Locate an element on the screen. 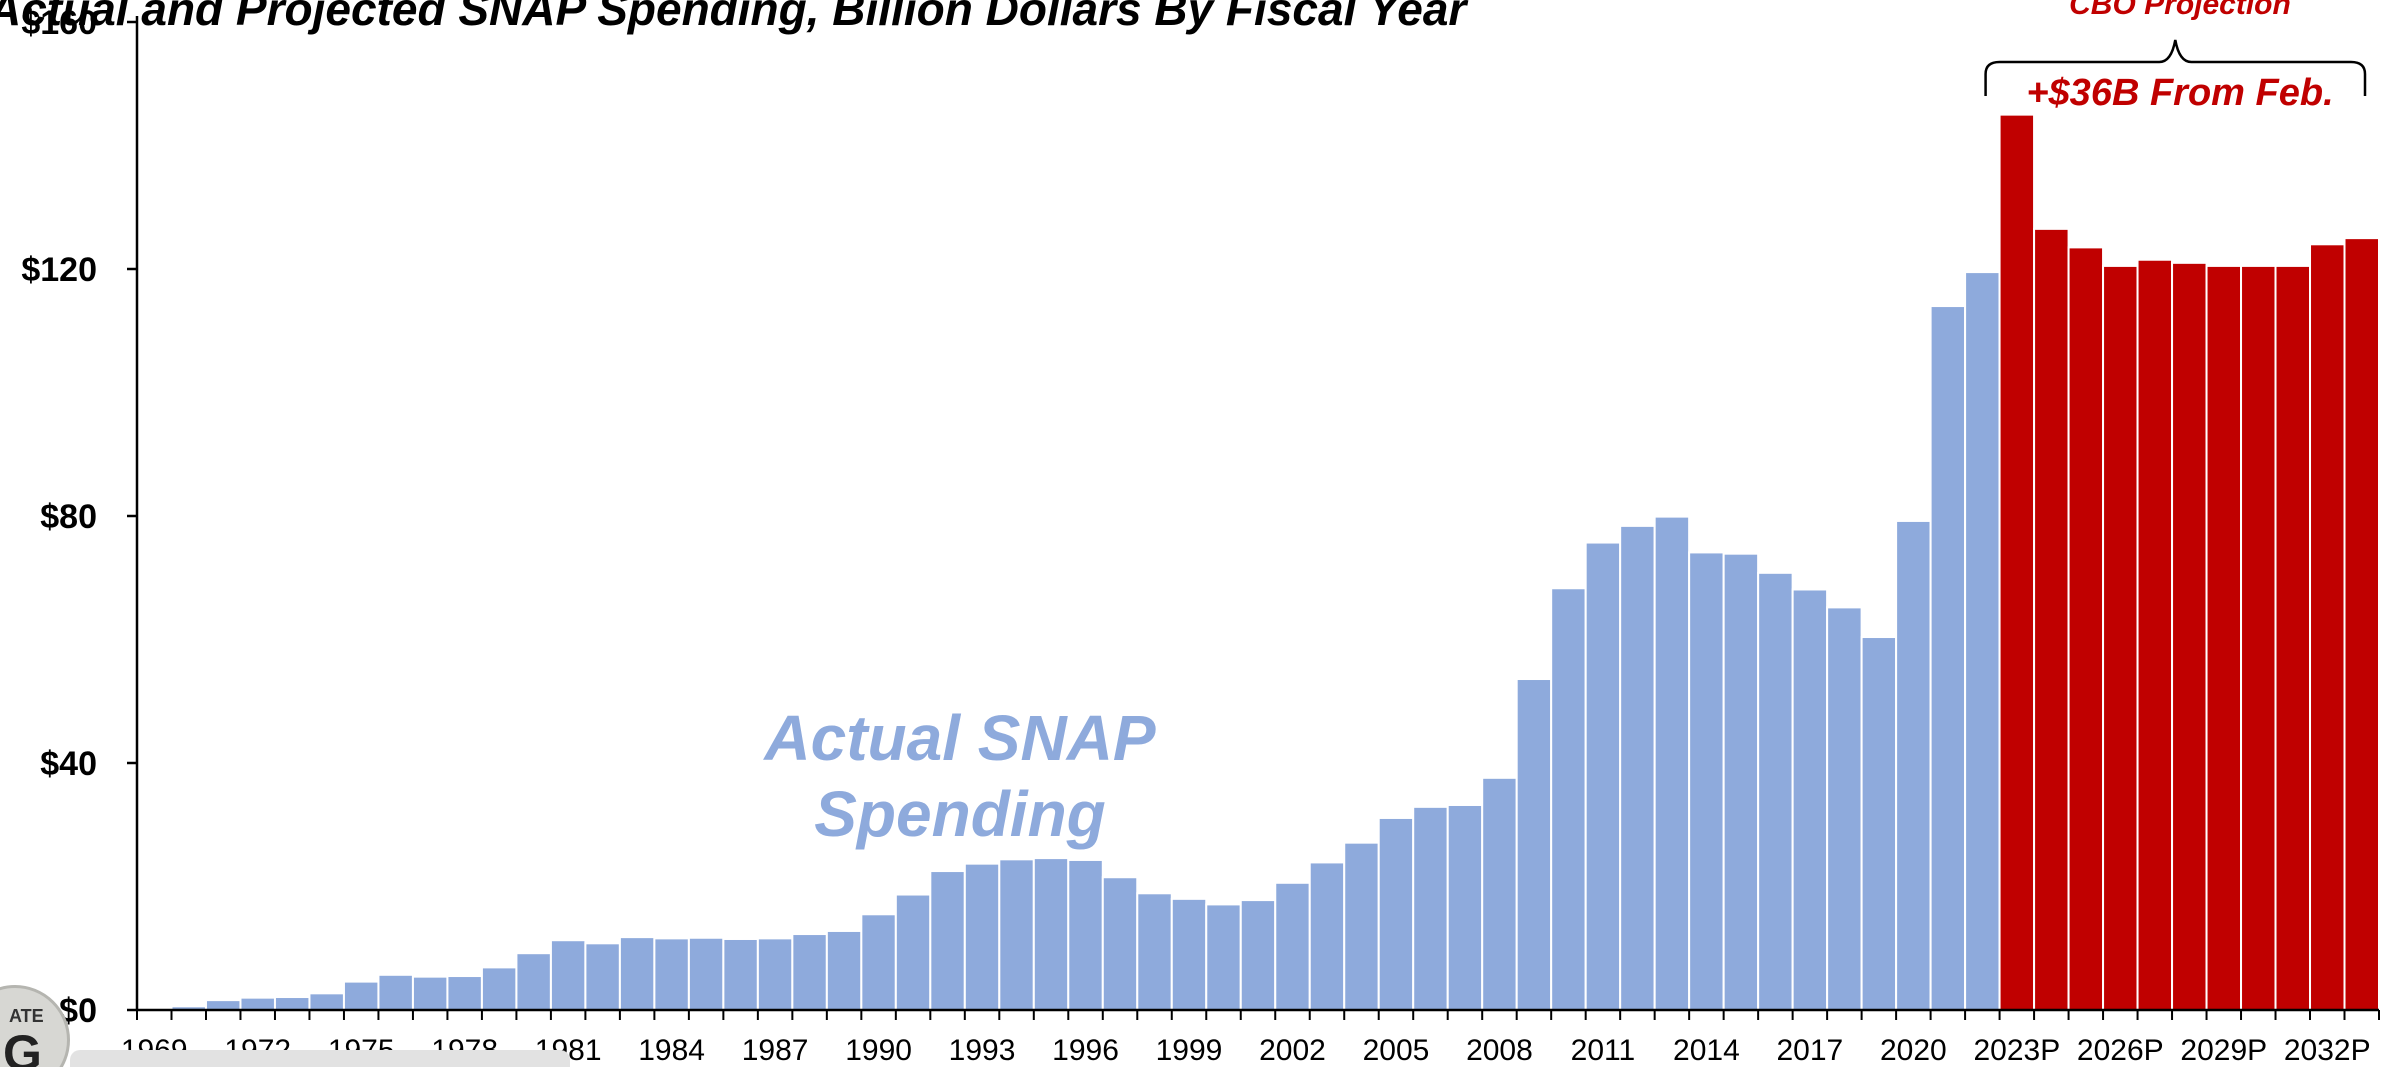  x-tick-label: 1993 is located at coordinates (982, 1050).